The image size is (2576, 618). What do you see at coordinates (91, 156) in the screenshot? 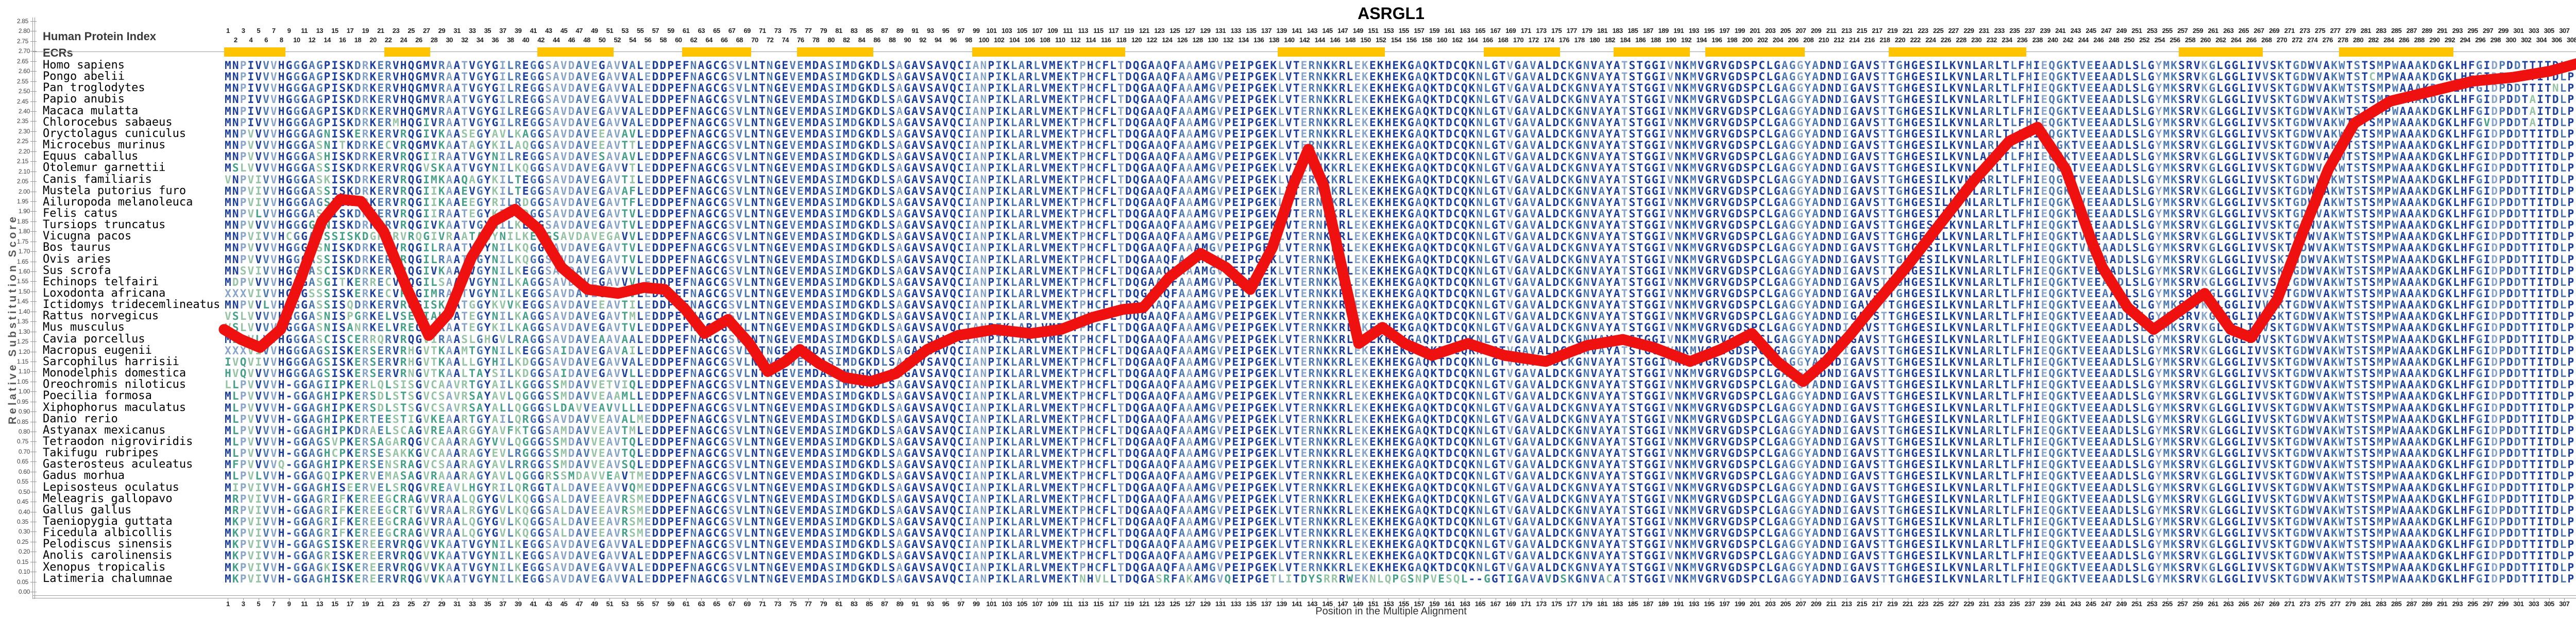
I see `species-name: Equus caballus` at bounding box center [91, 156].